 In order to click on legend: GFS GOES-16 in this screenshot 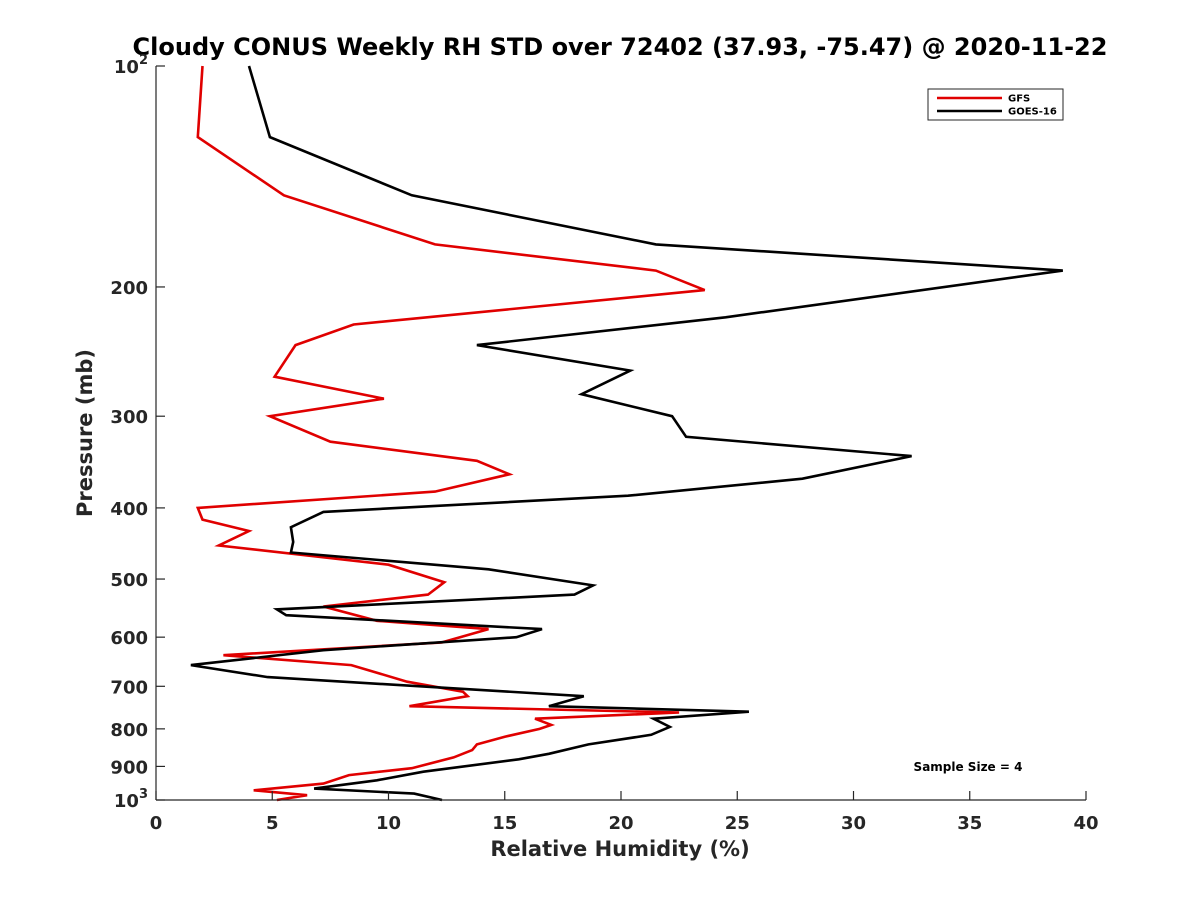, I will do `click(995, 104)`.